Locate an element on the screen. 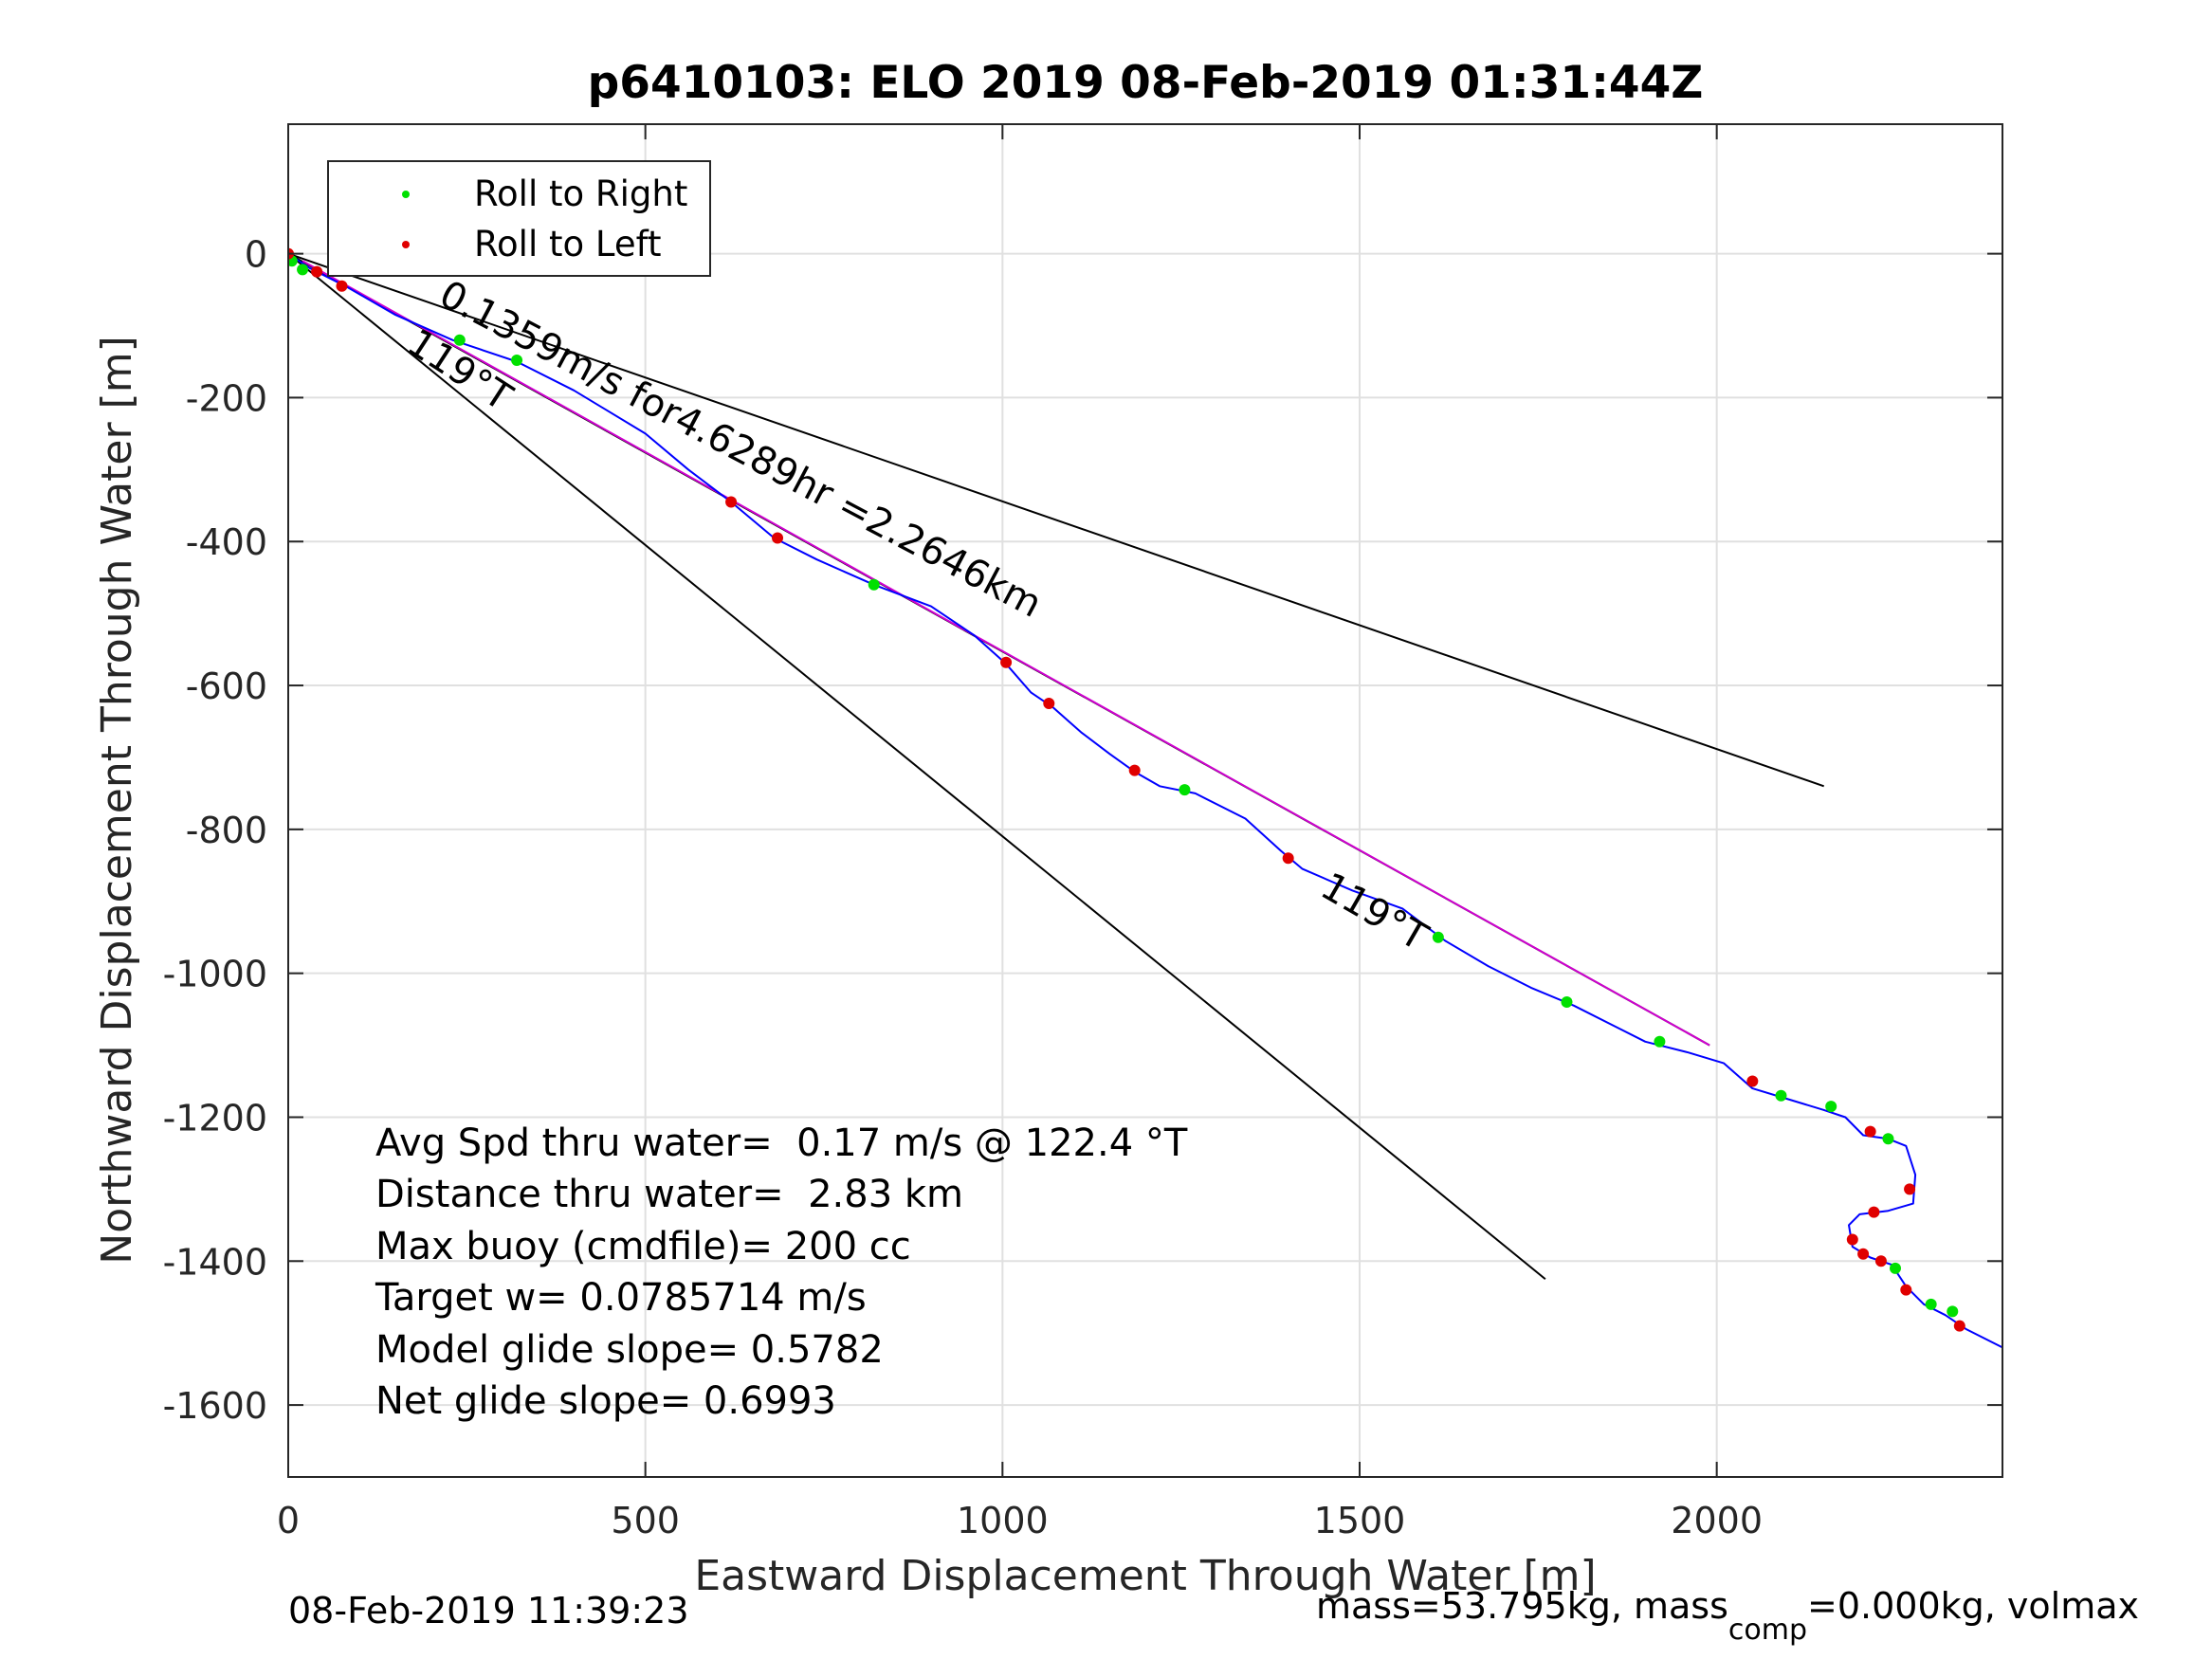  x-tick-label: 1000 is located at coordinates (1003, 1520).